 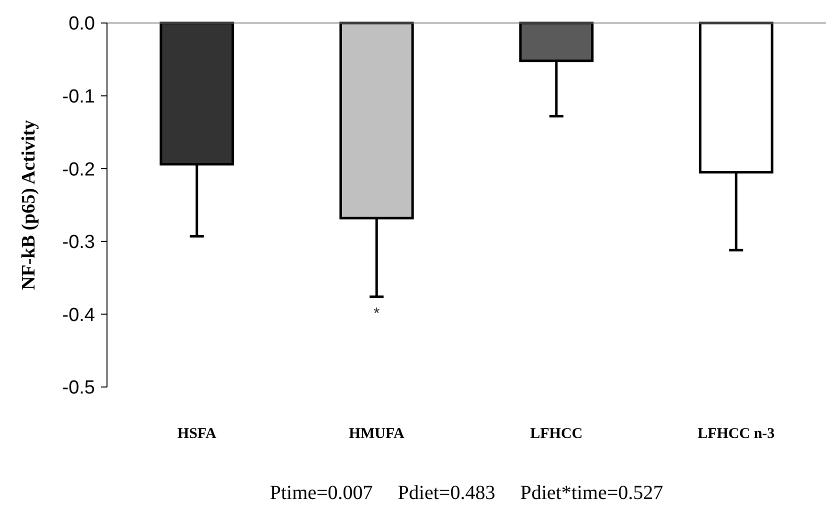 I want to click on y-tick-label: -0.3, so click(x=78, y=243).